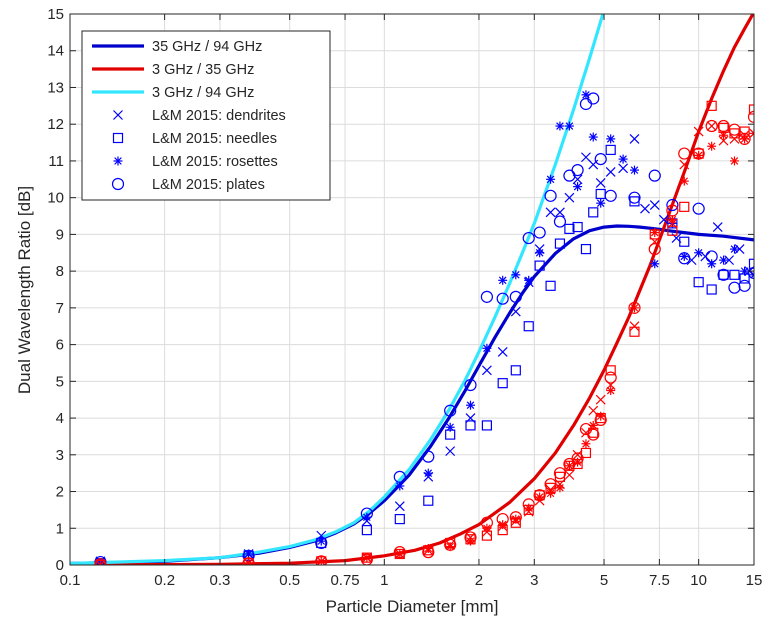 The width and height of the screenshot is (766, 620). I want to click on x-tick-label: 10, so click(698, 580).